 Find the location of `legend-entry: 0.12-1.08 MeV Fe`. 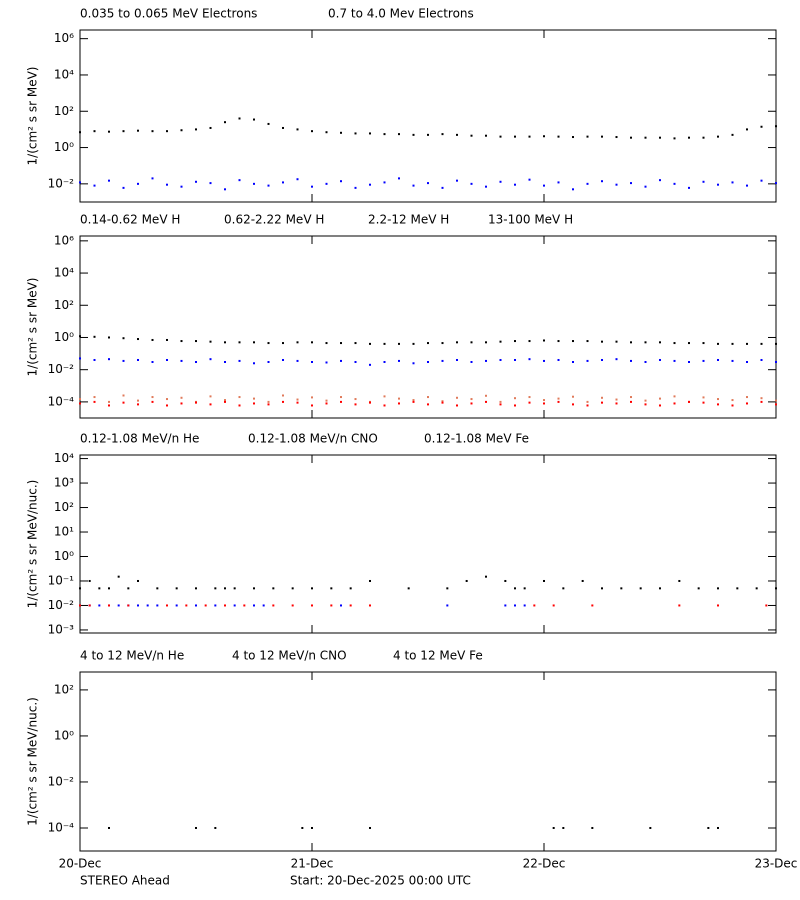

legend-entry: 0.12-1.08 MeV Fe is located at coordinates (476, 439).